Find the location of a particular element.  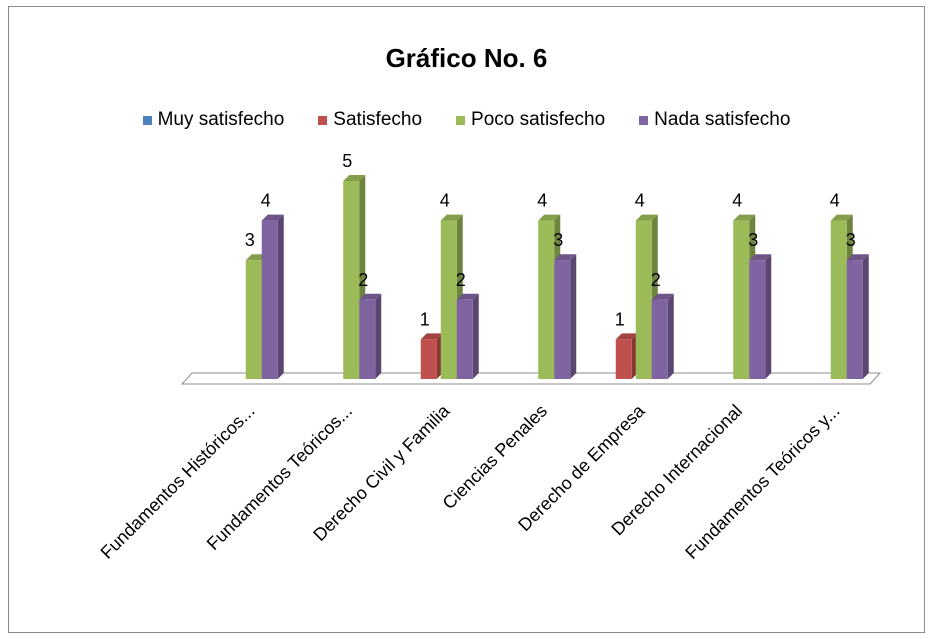

legend-item: Nada satisfecho is located at coordinates (714, 120).